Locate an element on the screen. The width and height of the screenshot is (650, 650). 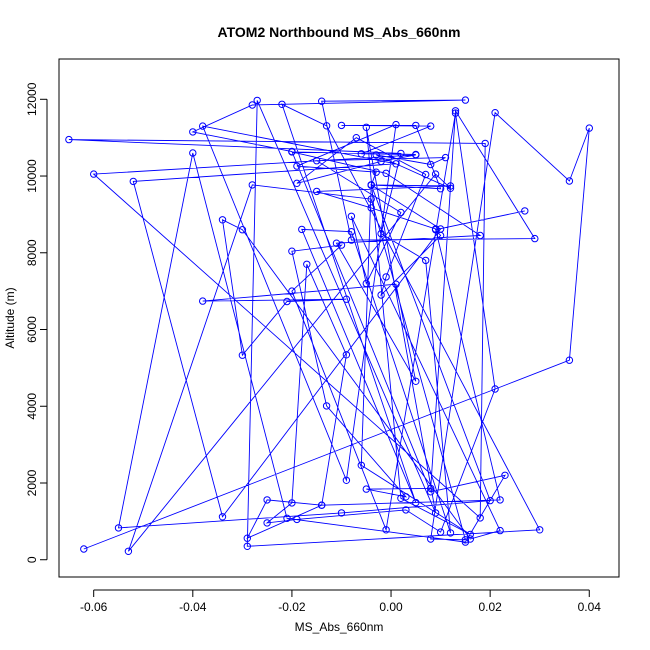
y-tick-label: 12000 is located at coordinates (32, 99).